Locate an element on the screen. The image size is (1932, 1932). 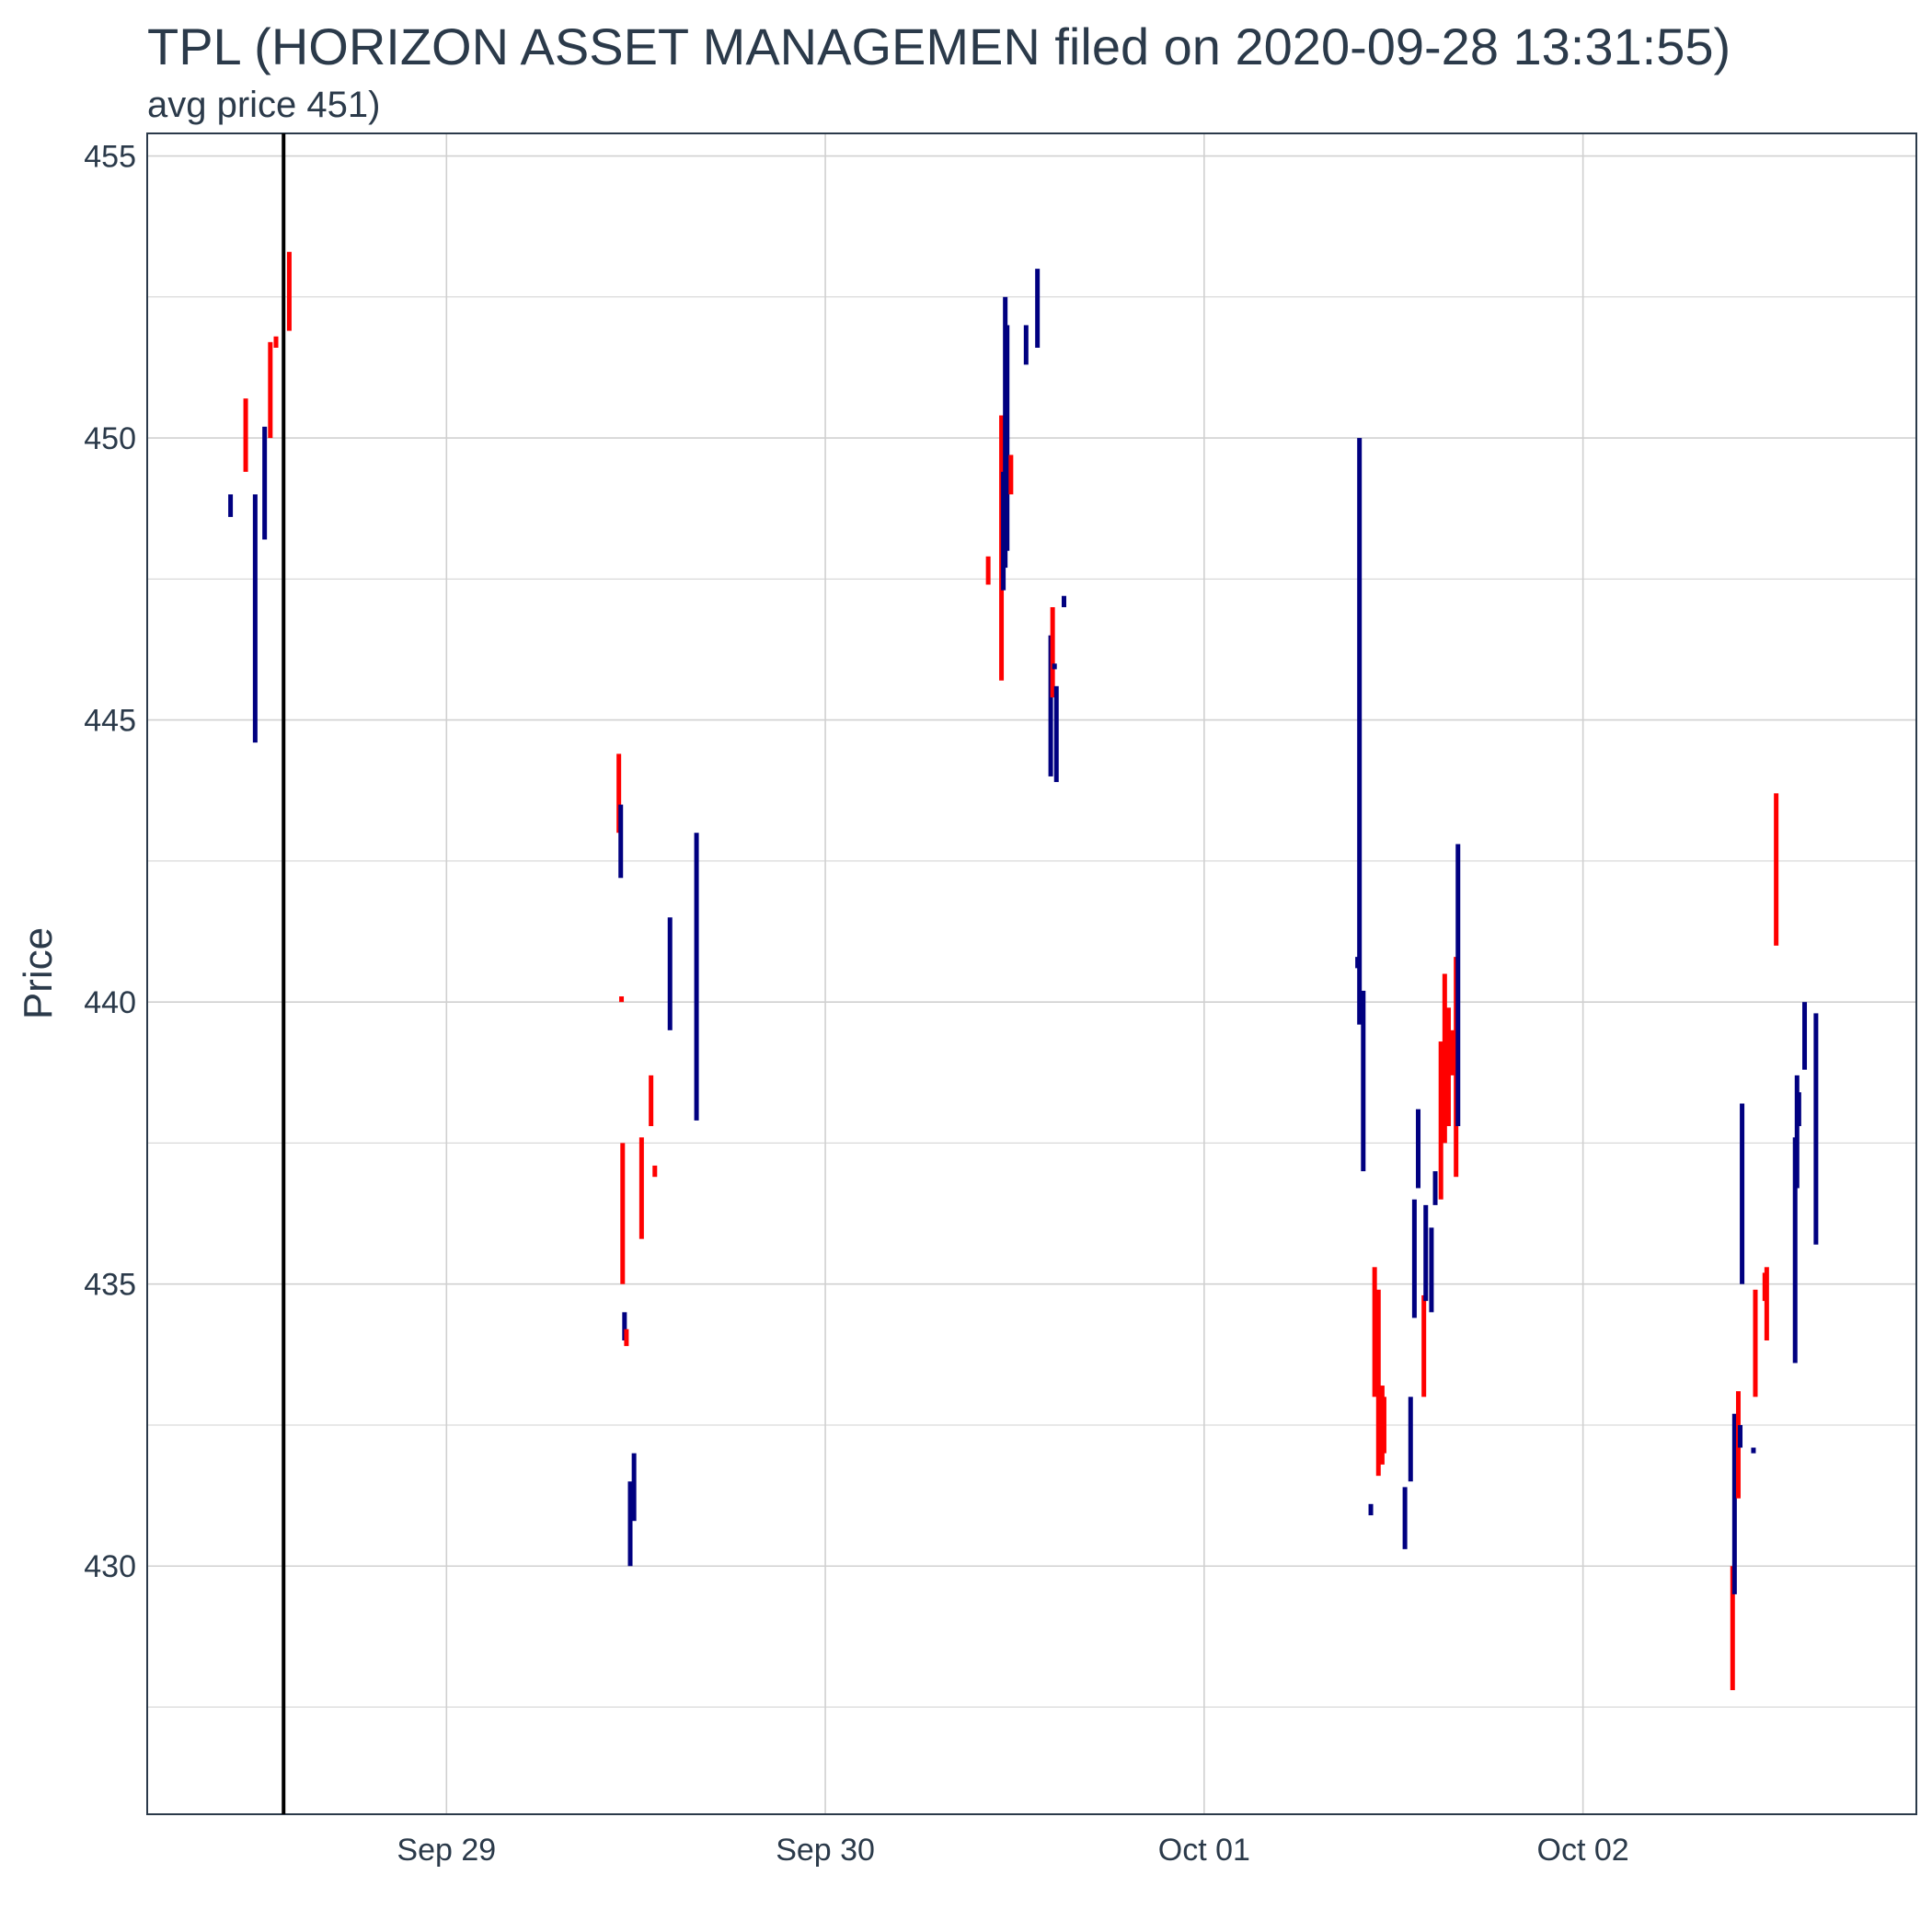
chart-subtitle: avg price 451) is located at coordinates (264, 105).